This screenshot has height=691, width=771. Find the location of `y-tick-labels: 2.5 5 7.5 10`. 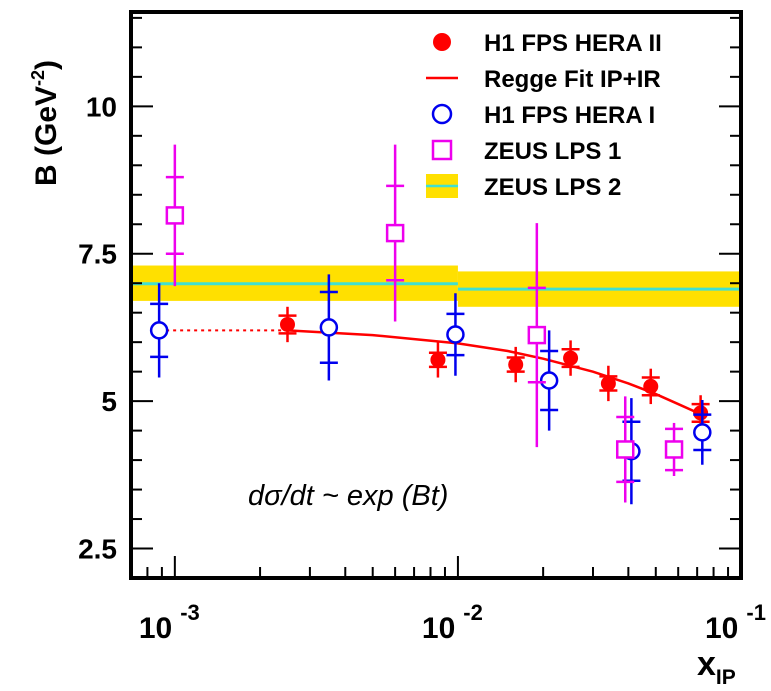

y-tick-labels: 2.5 5 7.5 10 is located at coordinates (97, 327).